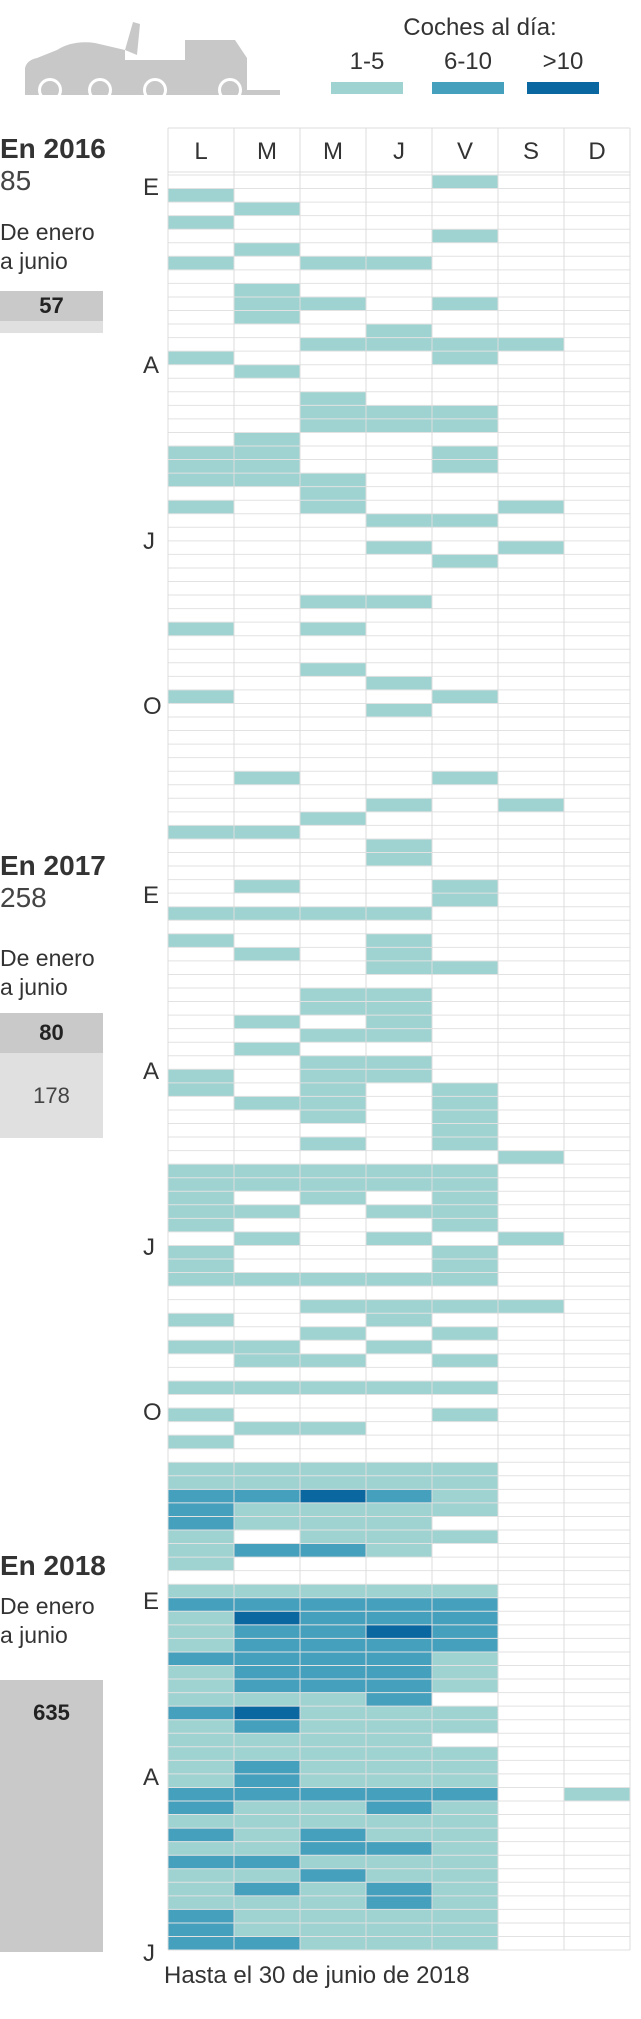 This screenshot has height=2019, width=641. What do you see at coordinates (151, 1071) in the screenshot?
I see `month-label-apr-2017: A` at bounding box center [151, 1071].